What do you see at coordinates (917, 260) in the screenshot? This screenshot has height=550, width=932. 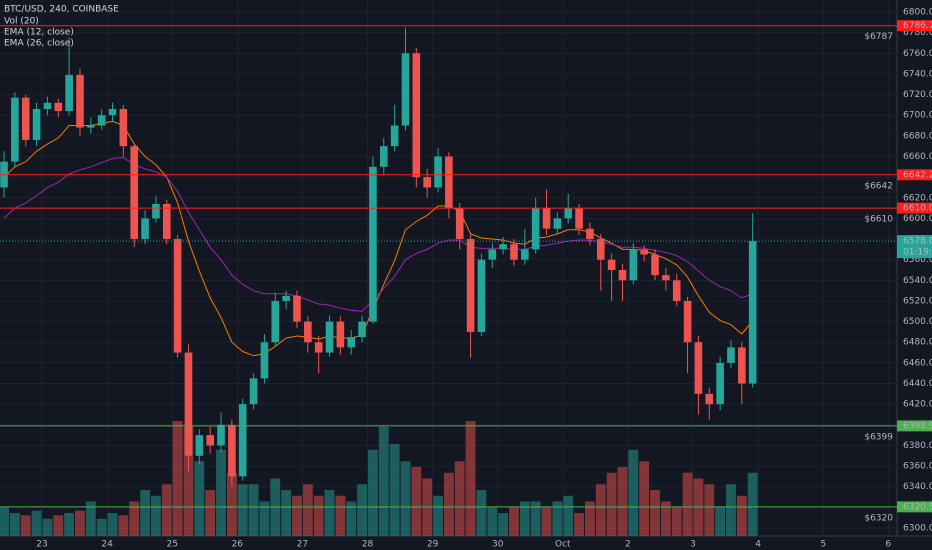 I see `y-tick-label: 6560.00` at bounding box center [917, 260].